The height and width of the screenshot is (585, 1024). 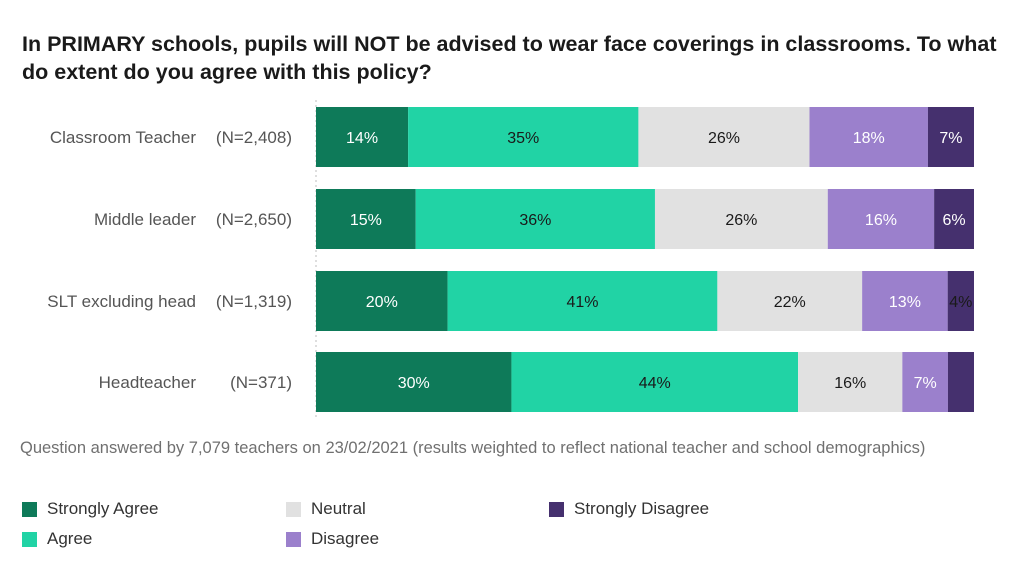 What do you see at coordinates (254, 301) in the screenshot?
I see `row-n-slt-excluding-head: (N=1,319)` at bounding box center [254, 301].